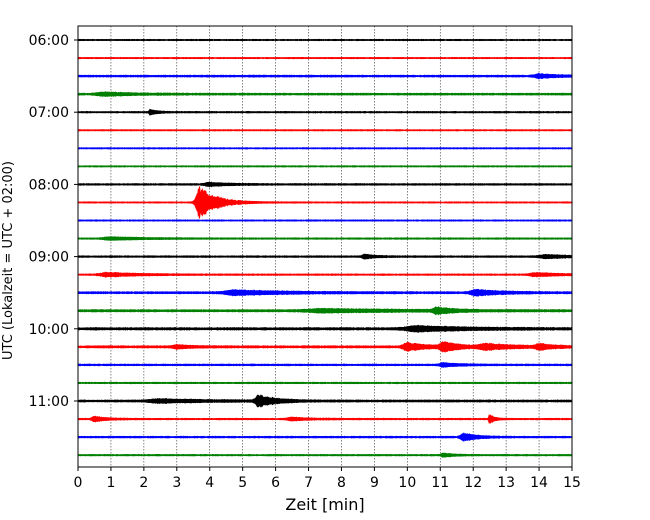 This screenshot has height=520, width=650. What do you see at coordinates (110, 483) in the screenshot?
I see `x-tick-label: 1` at bounding box center [110, 483].